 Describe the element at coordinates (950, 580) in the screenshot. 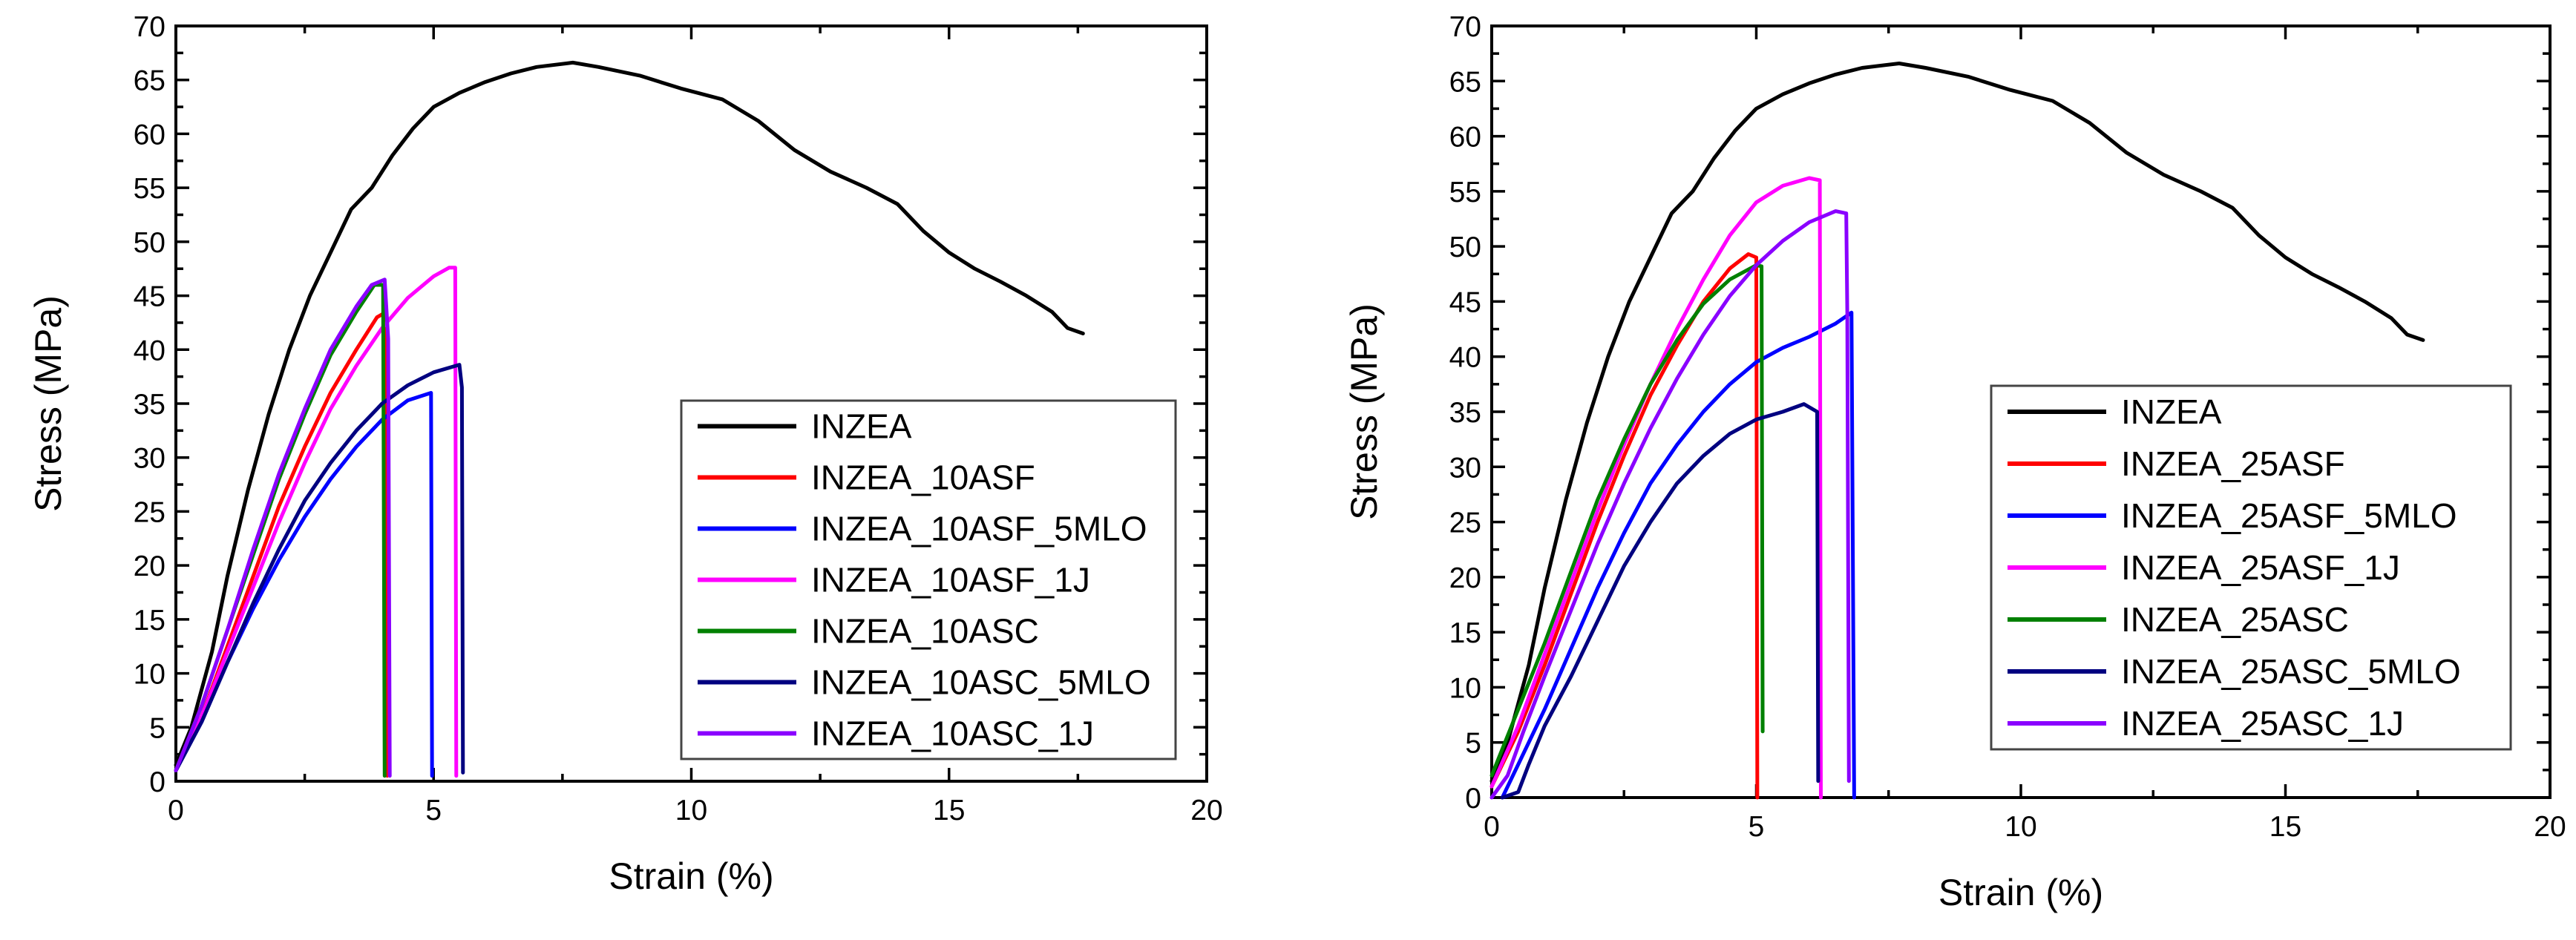

I see `legend-label: INZEA_10ASF_1J` at that location.